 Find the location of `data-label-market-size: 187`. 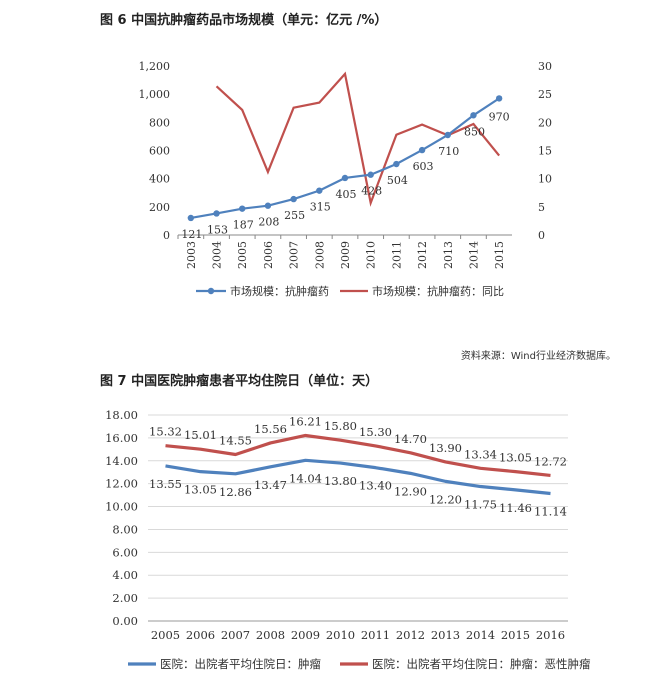

data-label-market-size: 187 is located at coordinates (243, 225).